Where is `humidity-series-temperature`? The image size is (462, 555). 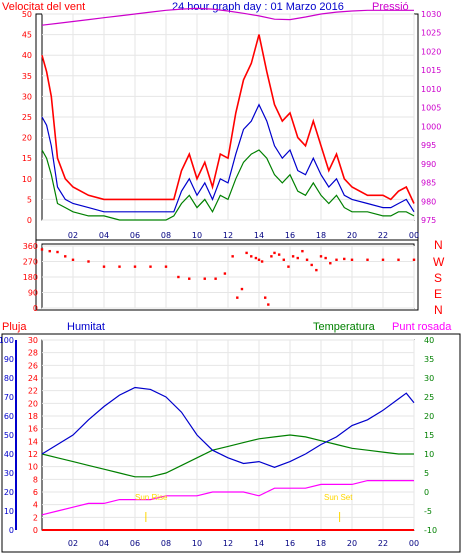 humidity-series-temperature is located at coordinates (227, 456).